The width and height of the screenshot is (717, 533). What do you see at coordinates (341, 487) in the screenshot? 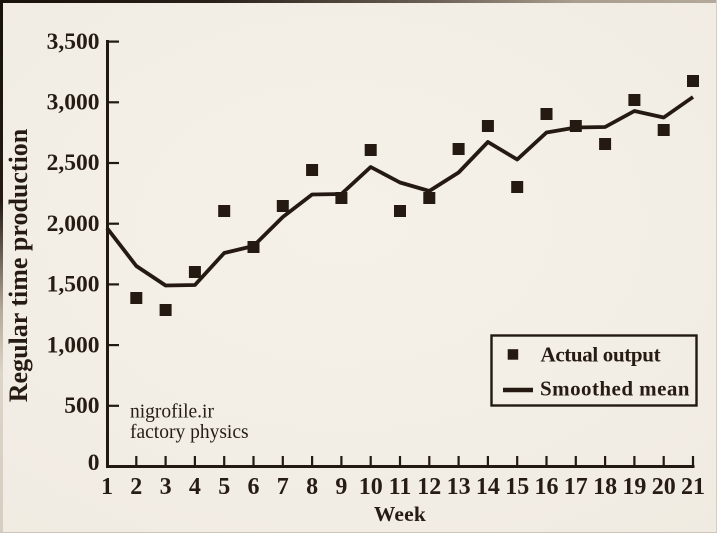
I see `svg-text: 9` at bounding box center [341, 487].